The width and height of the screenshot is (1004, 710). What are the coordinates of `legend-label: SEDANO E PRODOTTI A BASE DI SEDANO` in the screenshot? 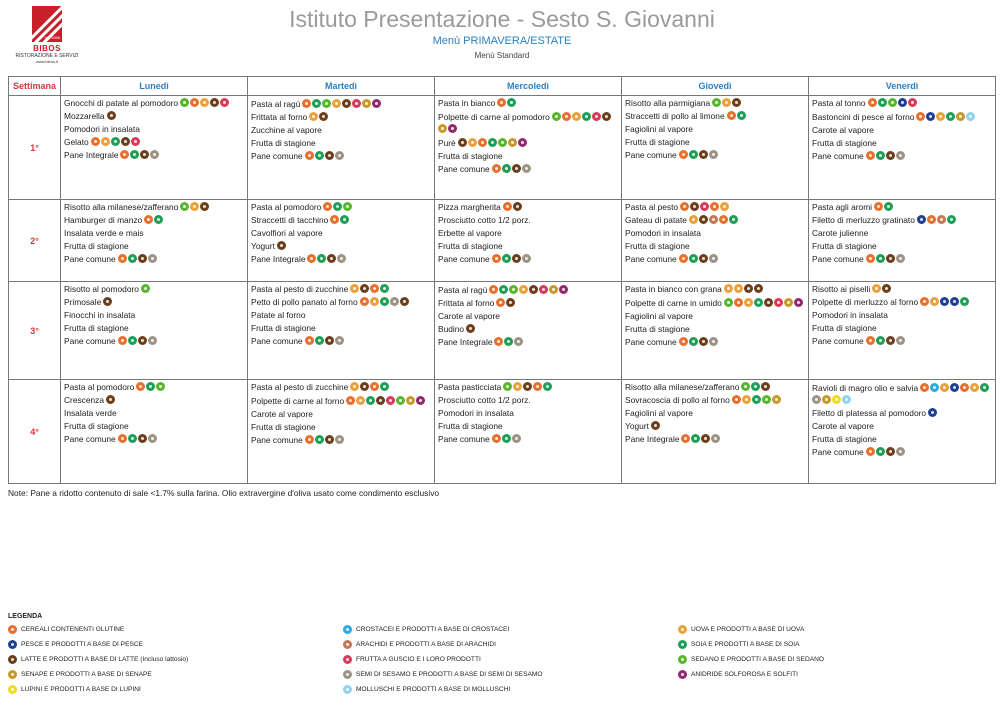 It's located at (758, 659).